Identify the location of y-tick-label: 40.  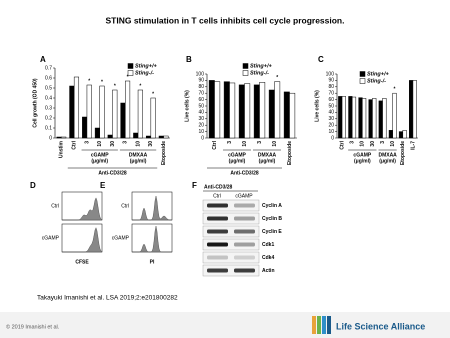
(331, 113).